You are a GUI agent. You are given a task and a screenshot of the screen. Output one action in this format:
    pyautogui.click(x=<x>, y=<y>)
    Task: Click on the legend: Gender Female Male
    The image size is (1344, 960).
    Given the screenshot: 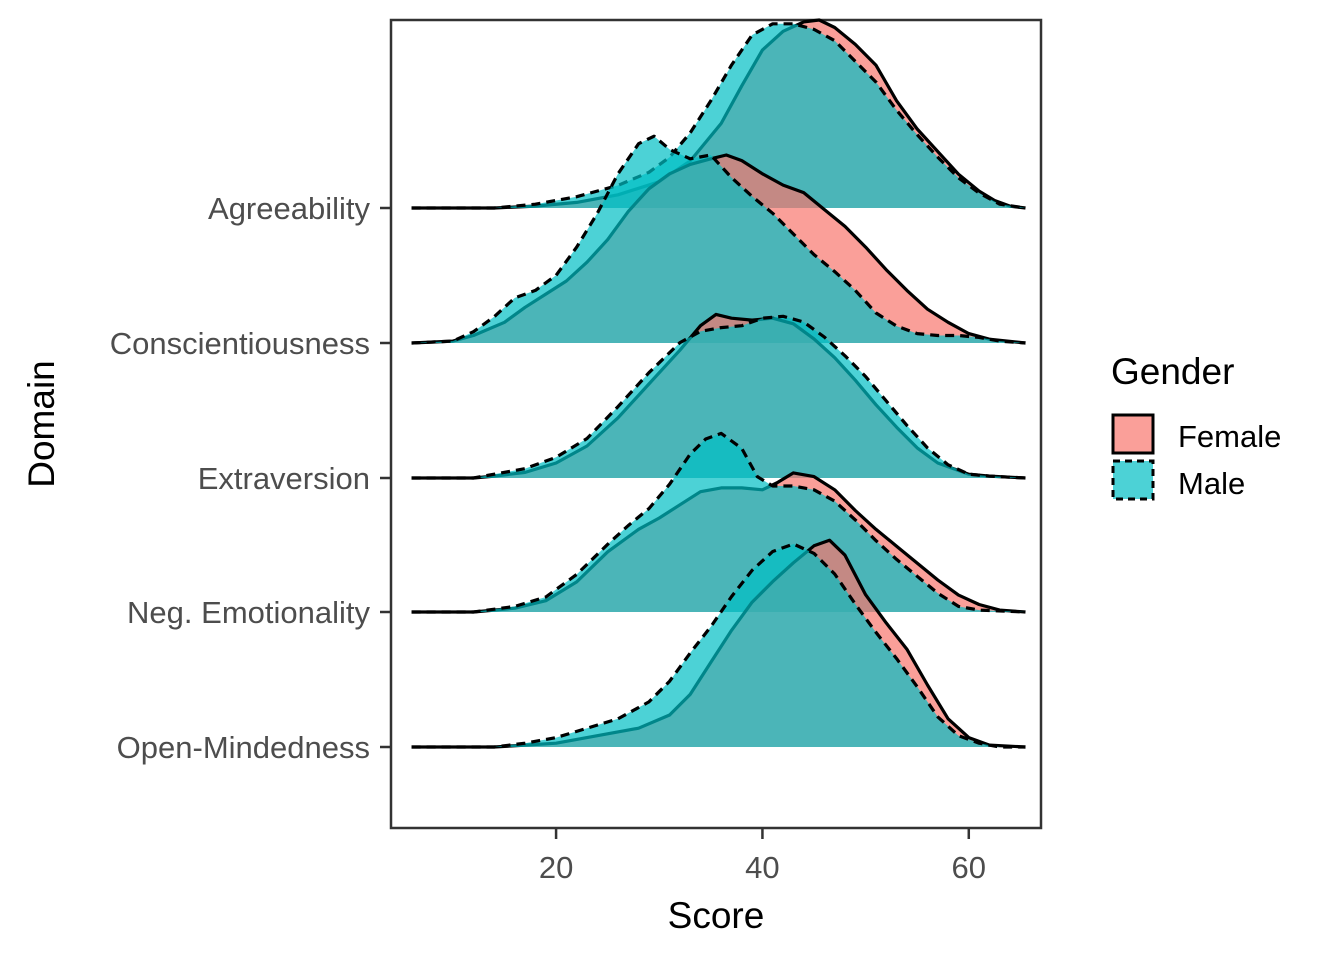 What is the action you would take?
    pyautogui.click(x=1196, y=426)
    